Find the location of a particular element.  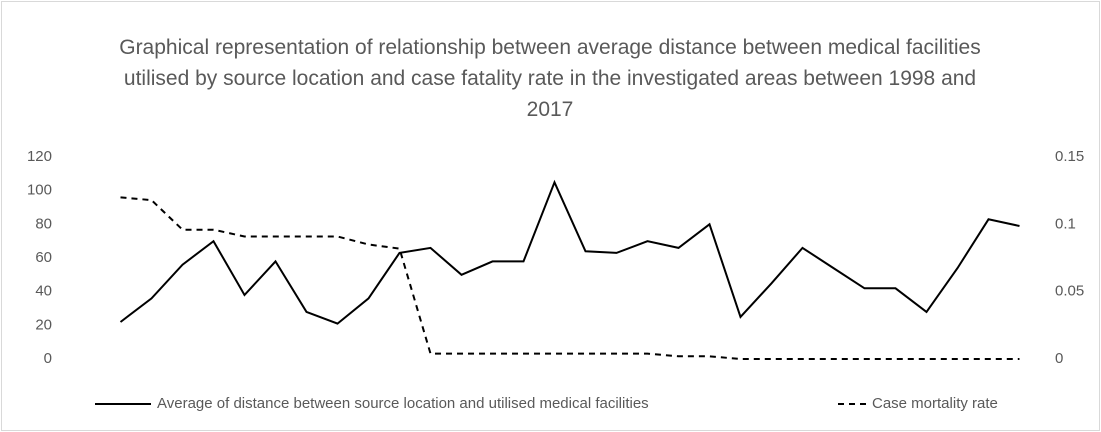

y-tick-label: 60 is located at coordinates (43, 257).